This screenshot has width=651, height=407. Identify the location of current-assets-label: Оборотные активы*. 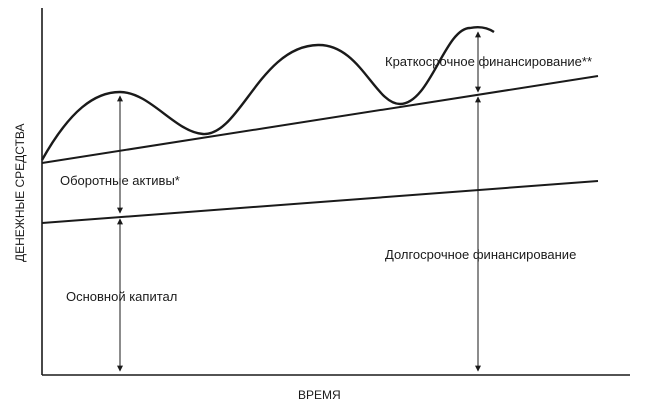
(120, 180).